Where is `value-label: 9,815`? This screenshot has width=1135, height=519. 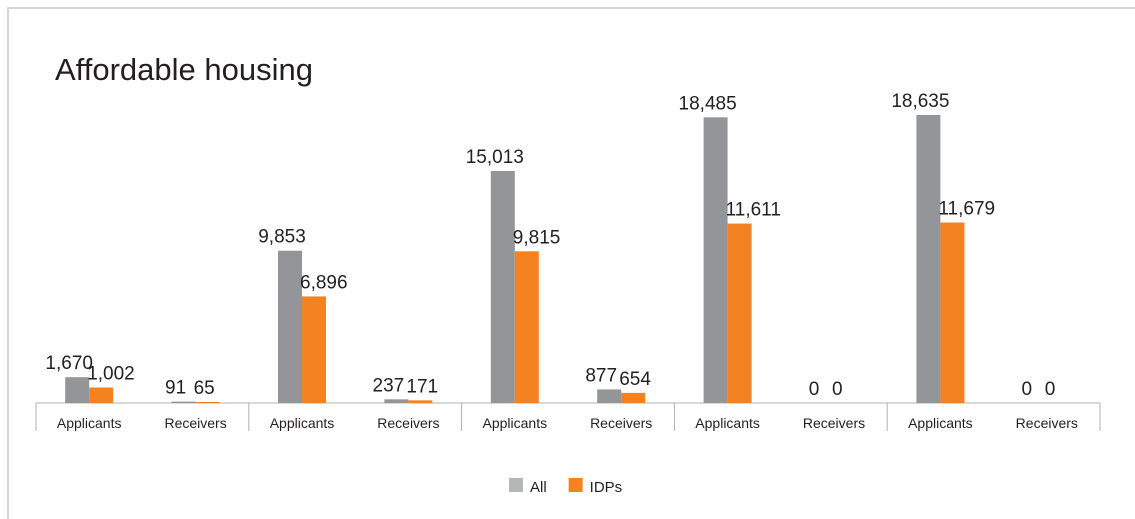 value-label: 9,815 is located at coordinates (537, 237).